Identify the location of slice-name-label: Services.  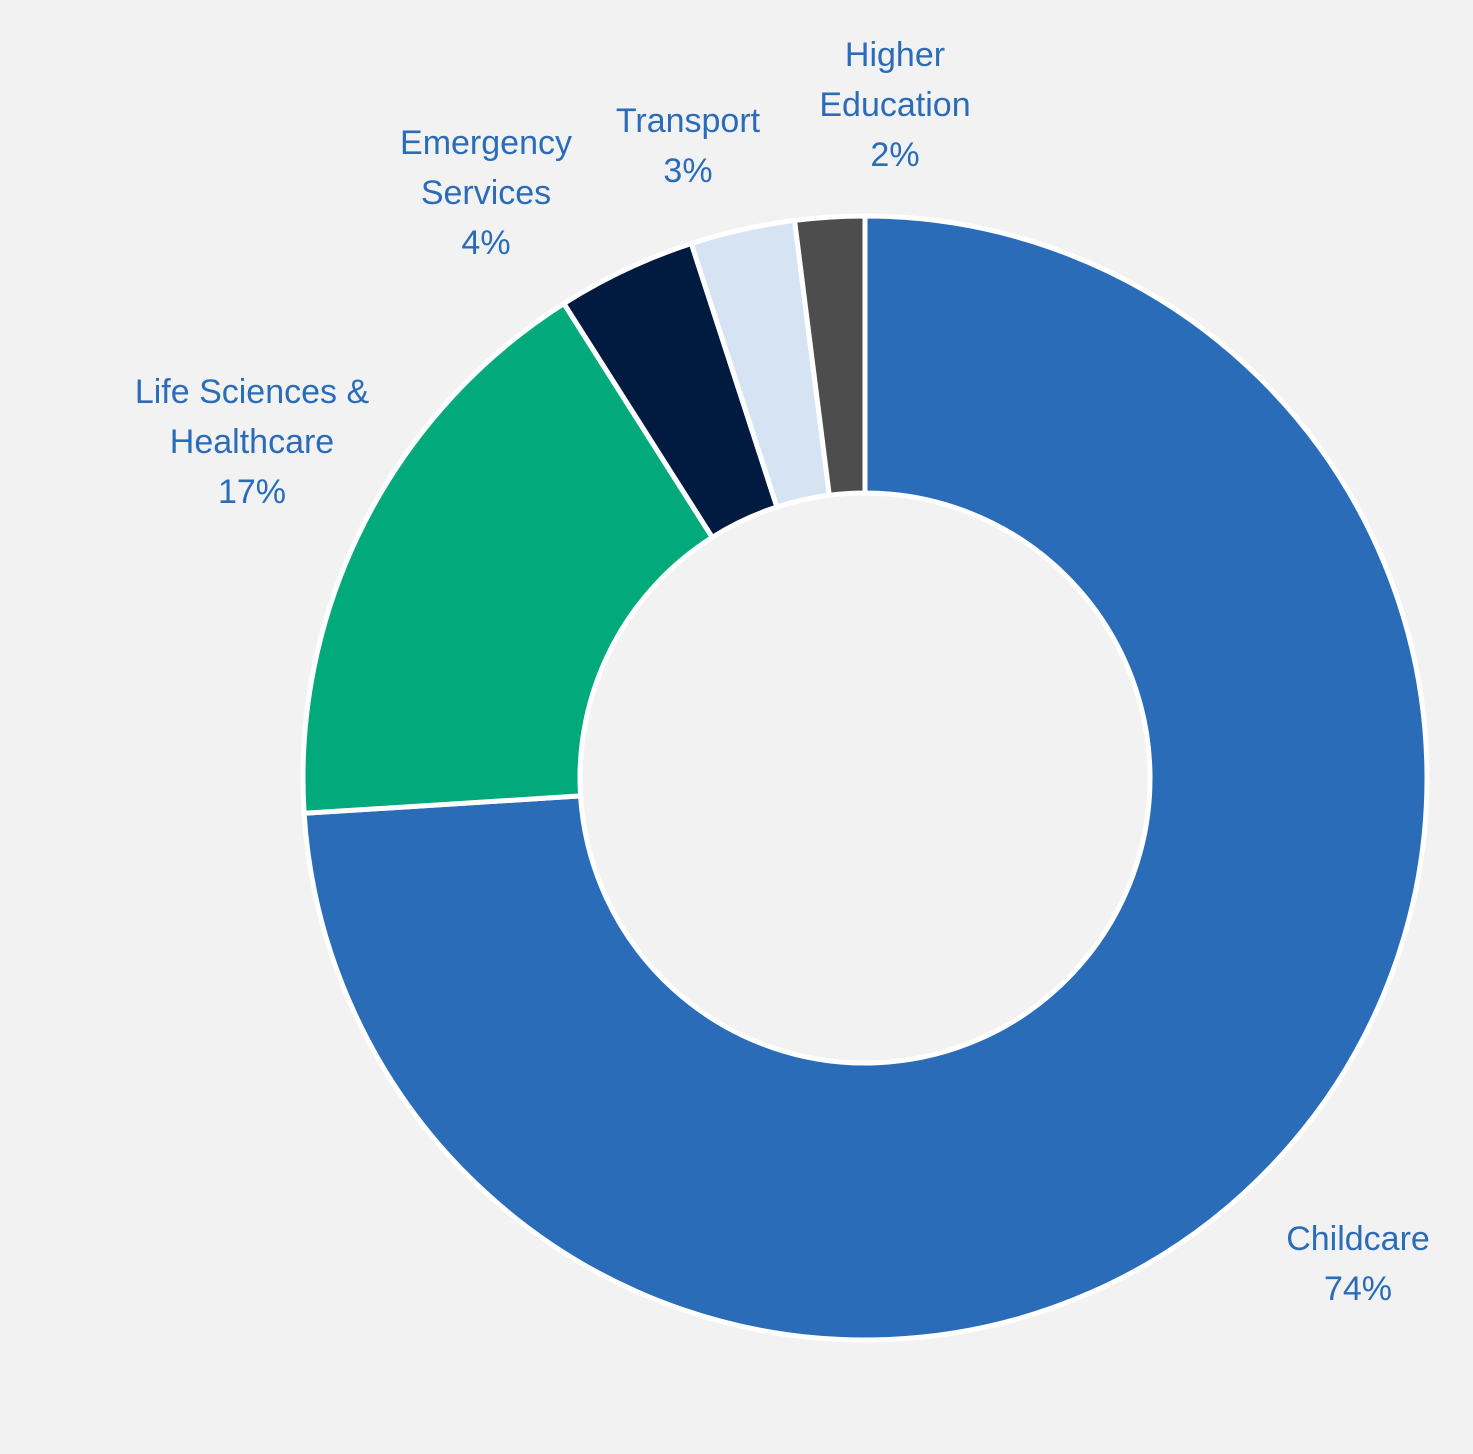
(486, 193).